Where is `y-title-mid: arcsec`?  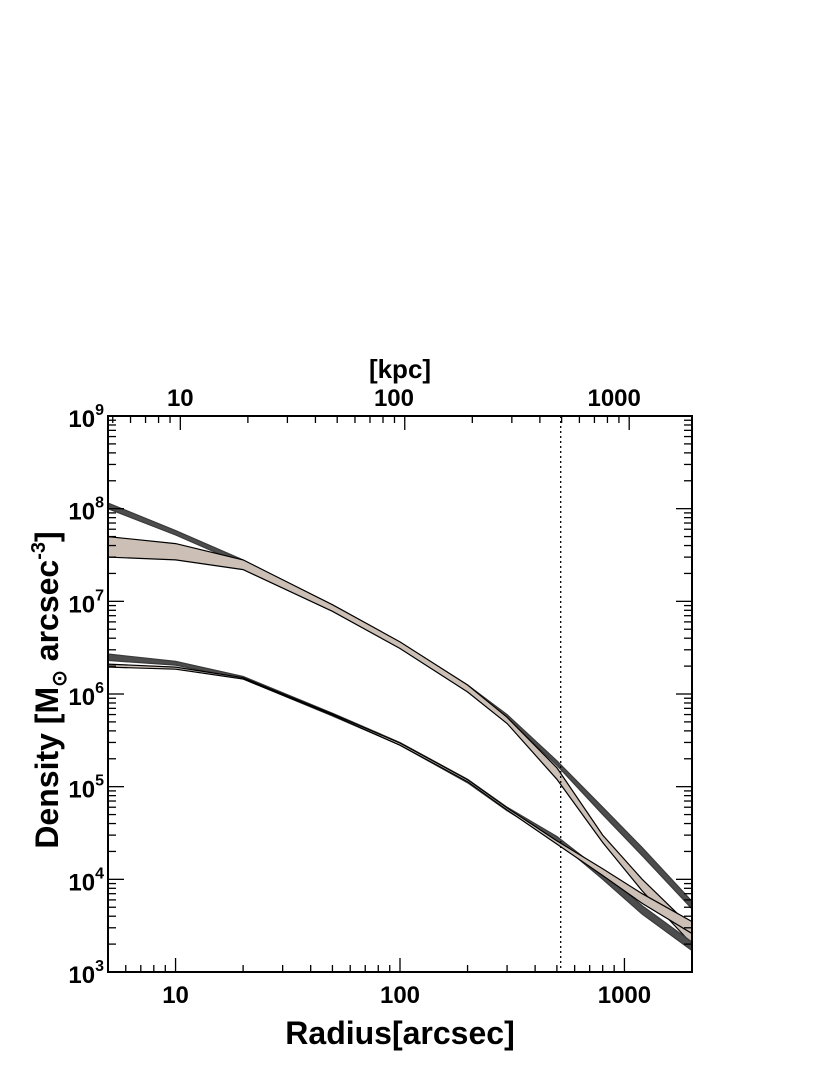
y-title-mid: arcsec is located at coordinates (47, 615).